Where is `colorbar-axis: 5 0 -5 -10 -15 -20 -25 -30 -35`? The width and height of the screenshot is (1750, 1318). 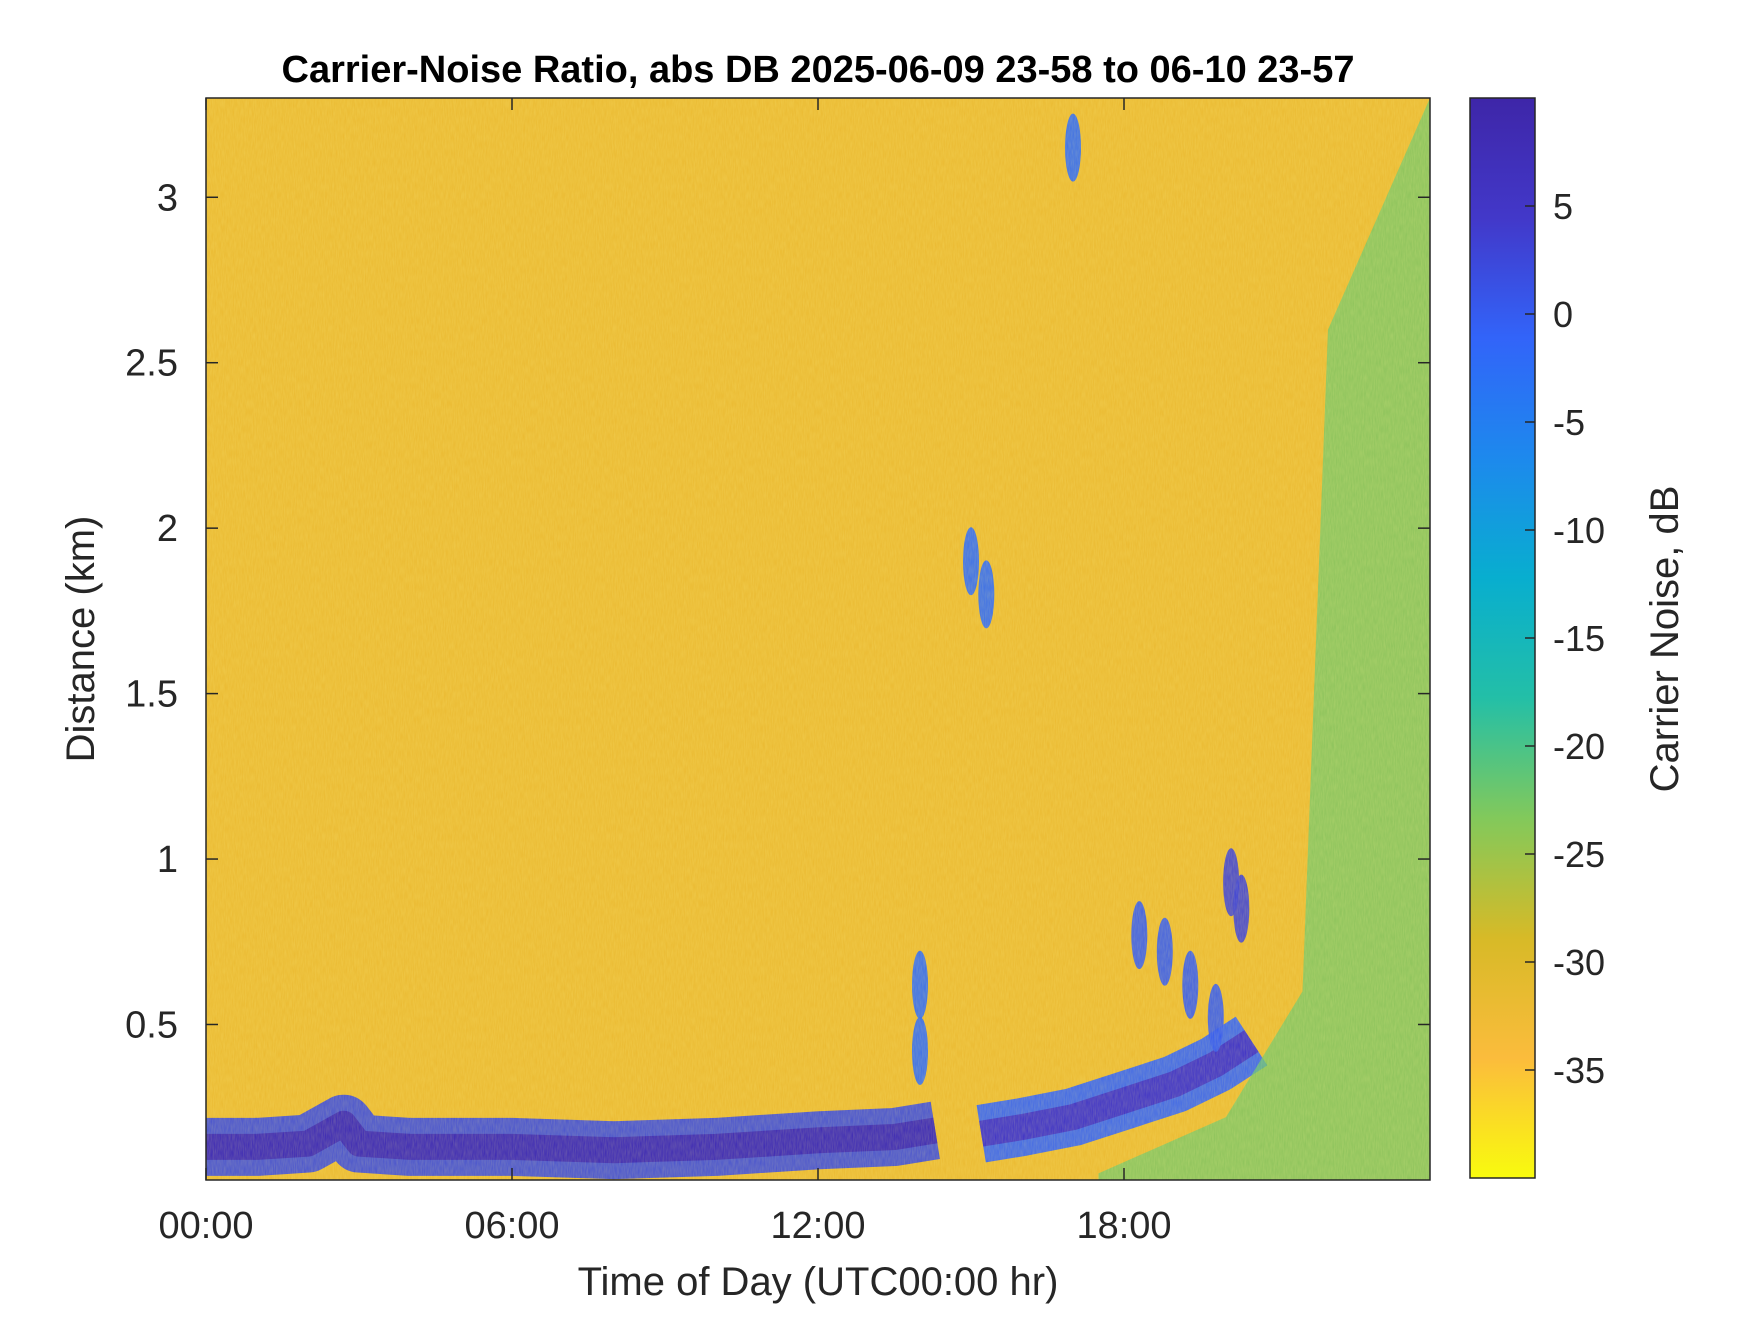
colorbar-axis: 5 0 -5 -10 -15 -20 -25 -30 -35 is located at coordinates (1565, 638).